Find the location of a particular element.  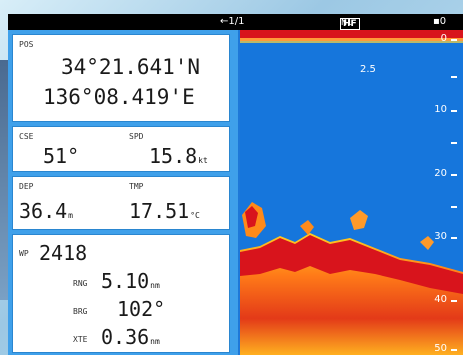

depth-scale-30: 30 is located at coordinates (440, 236).